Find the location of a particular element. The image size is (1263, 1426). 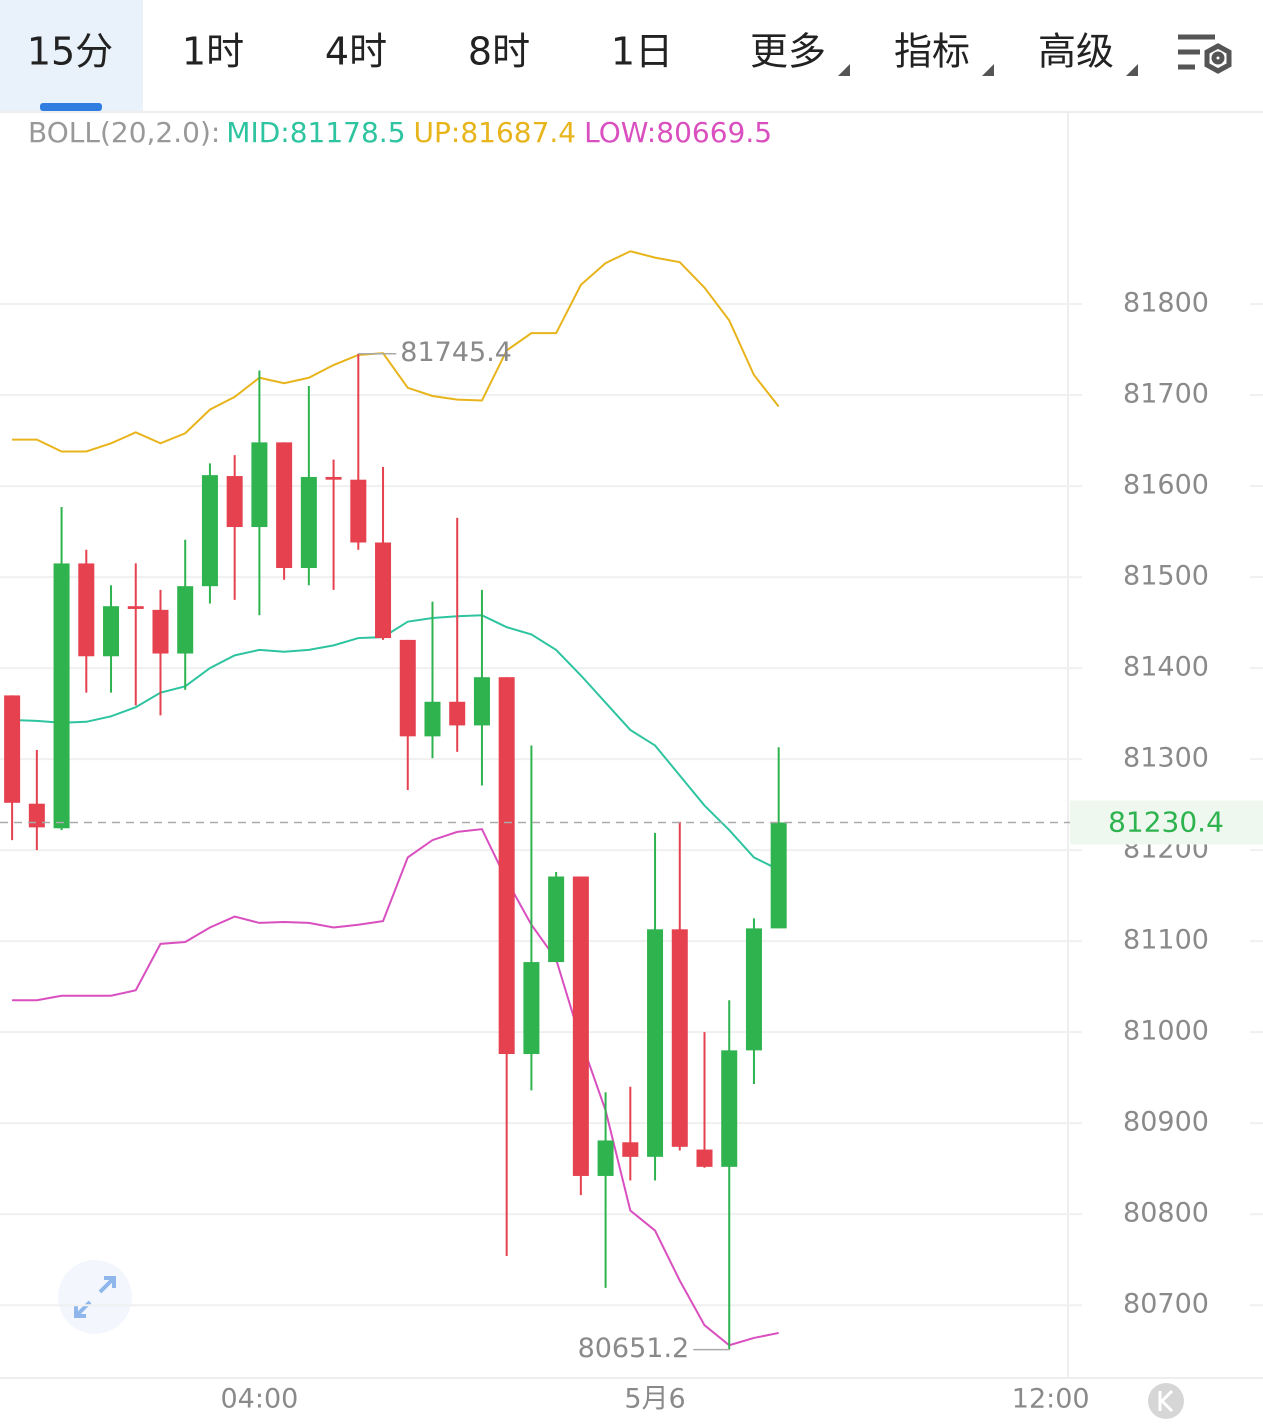

fullscreen-button is located at coordinates (95, 1297).